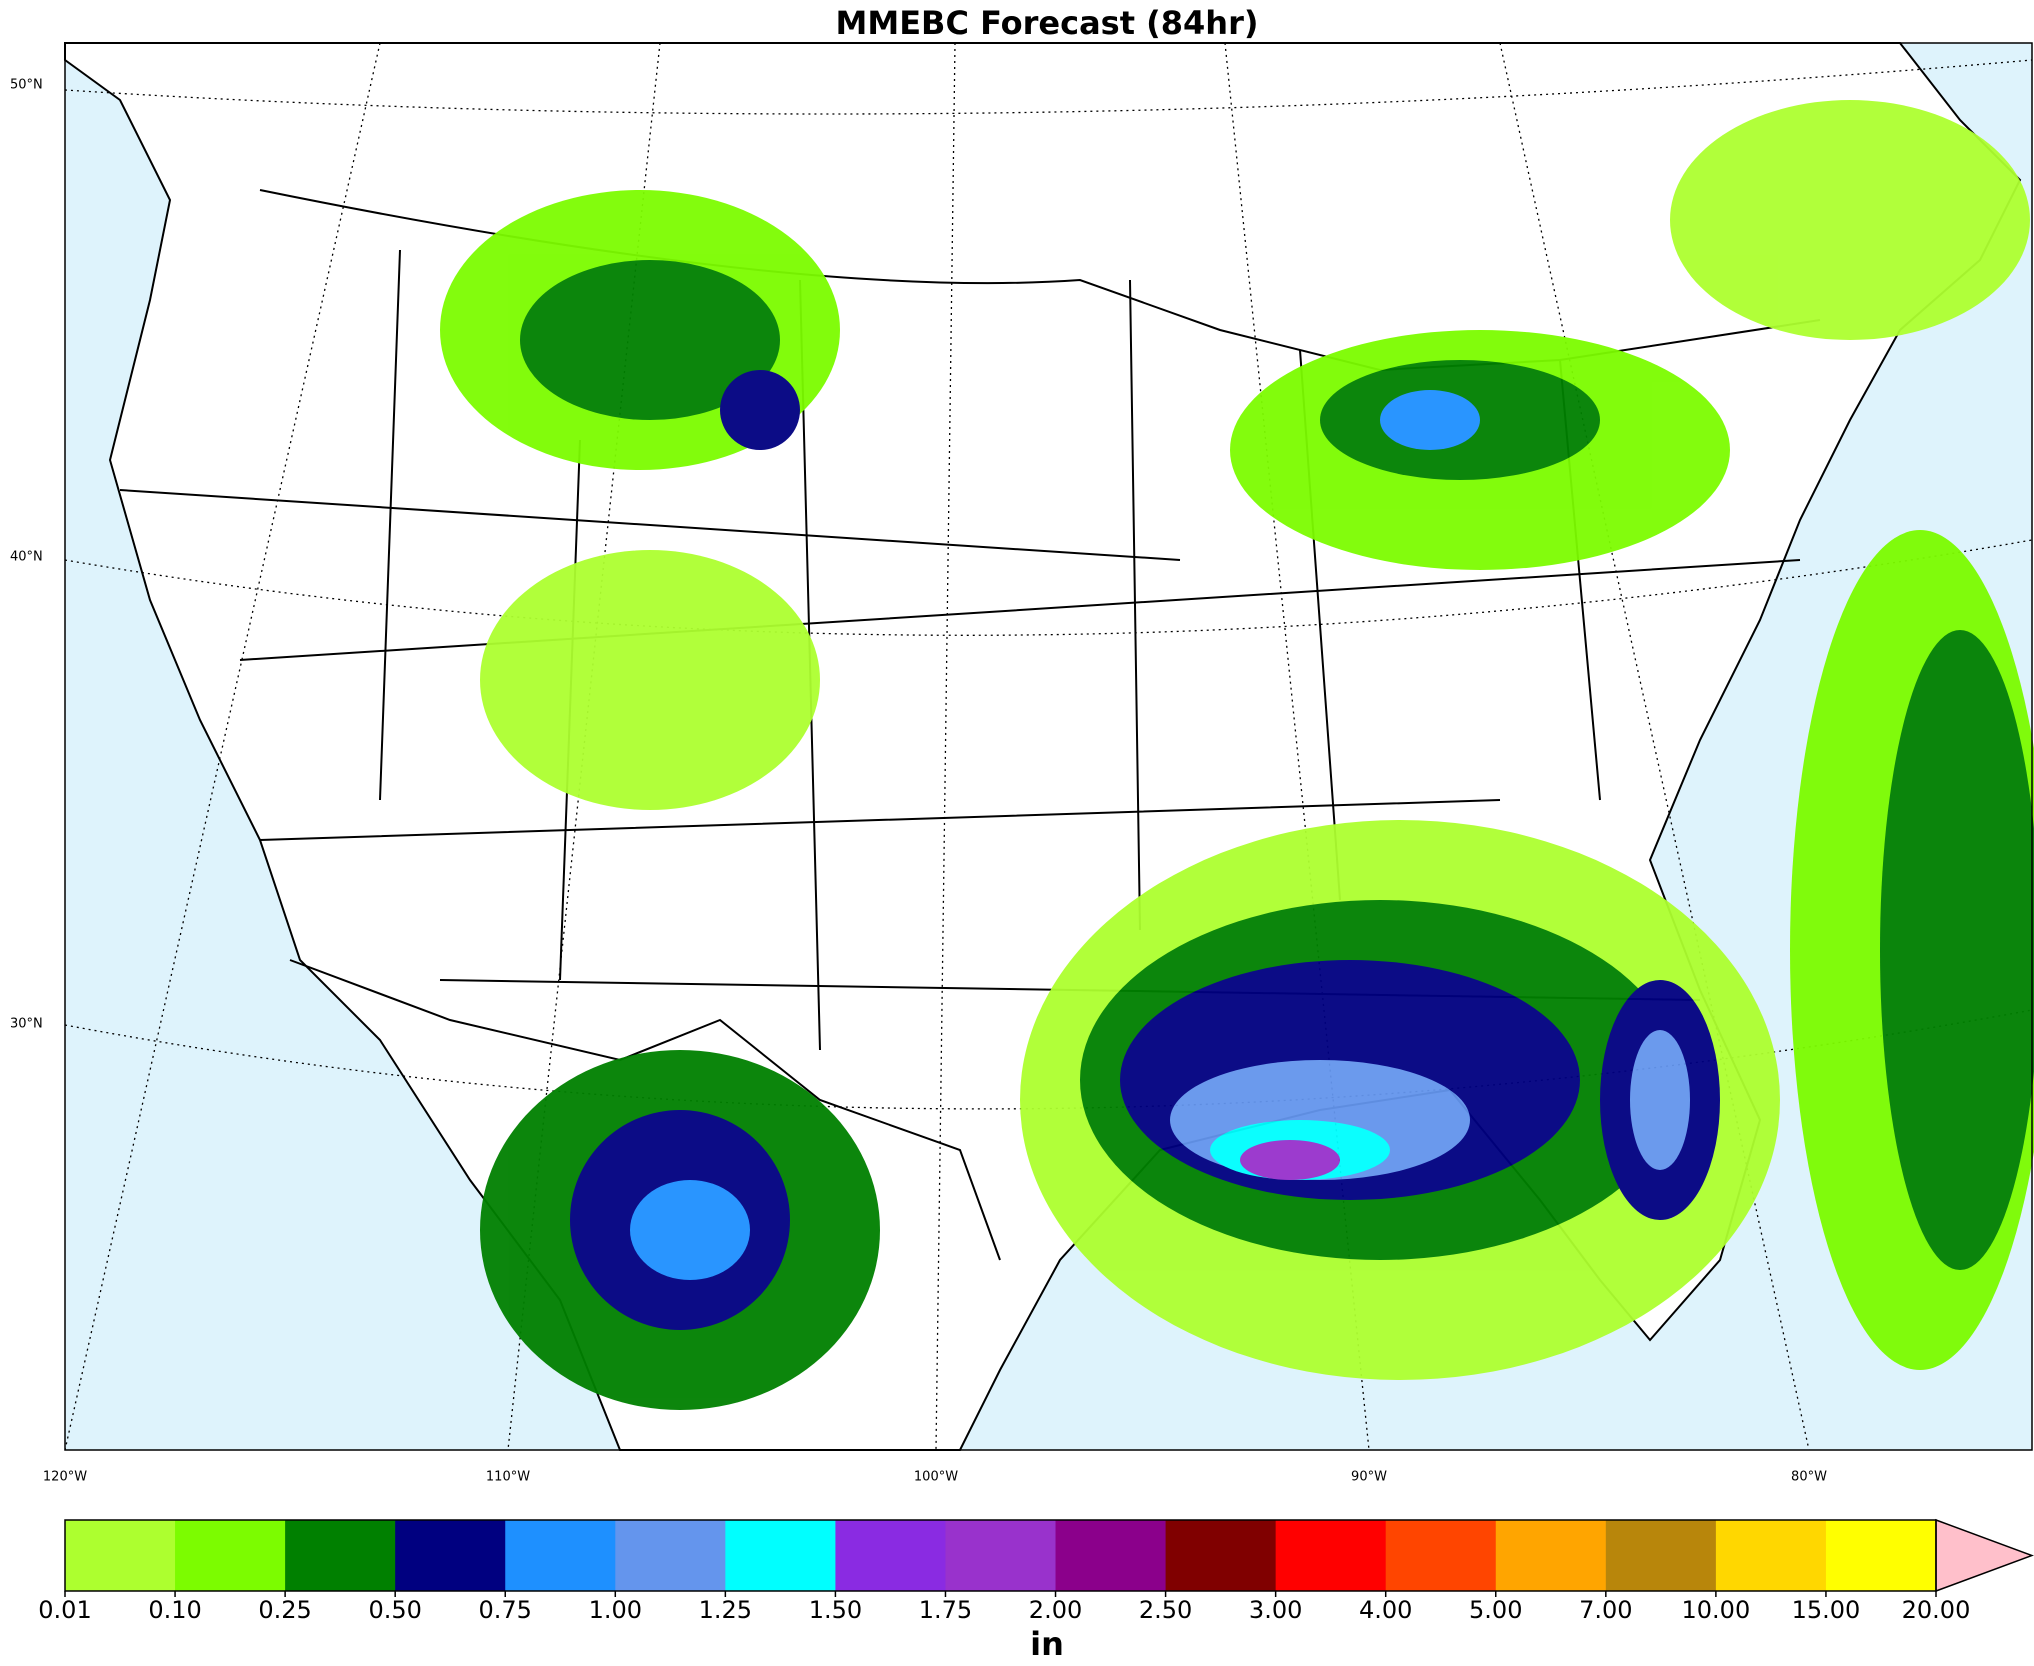  What do you see at coordinates (945, 1610) in the screenshot?
I see `colorbar-tick-label: 1.75` at bounding box center [945, 1610].